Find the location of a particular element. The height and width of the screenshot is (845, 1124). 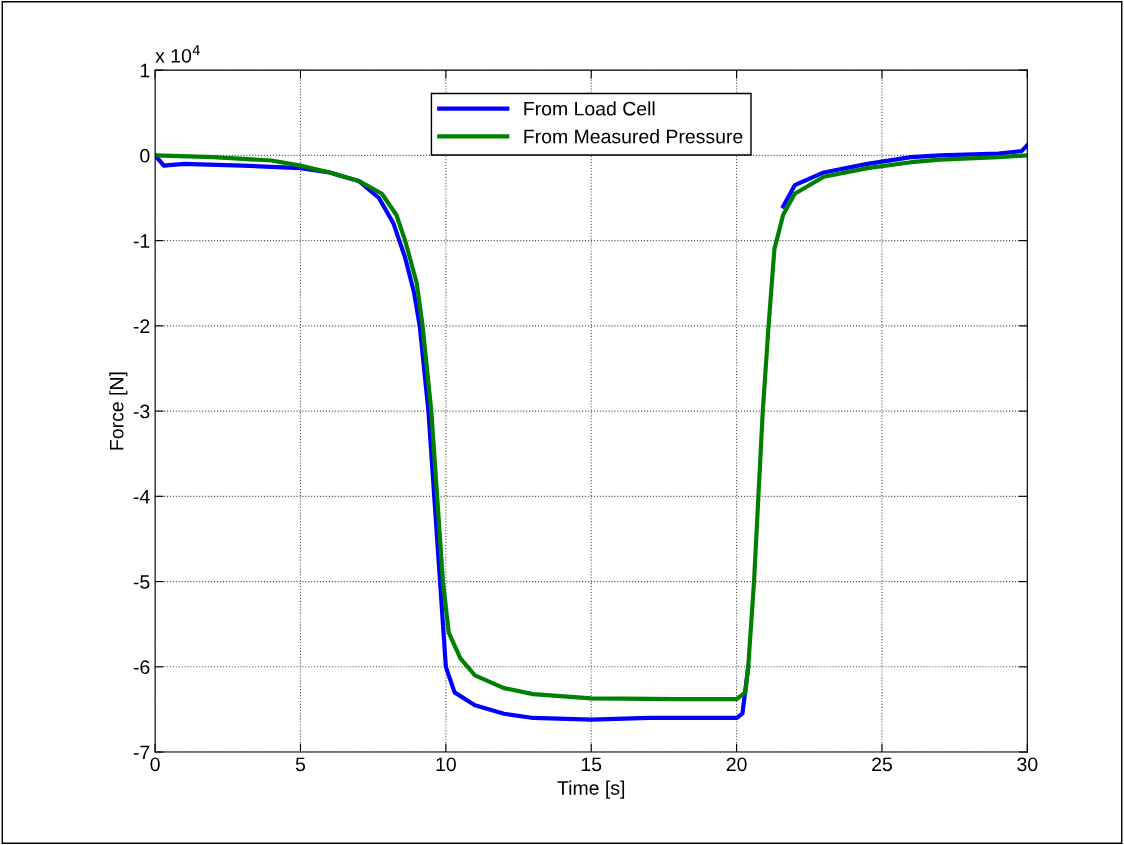

x-tick-label: 0 is located at coordinates (155, 764).